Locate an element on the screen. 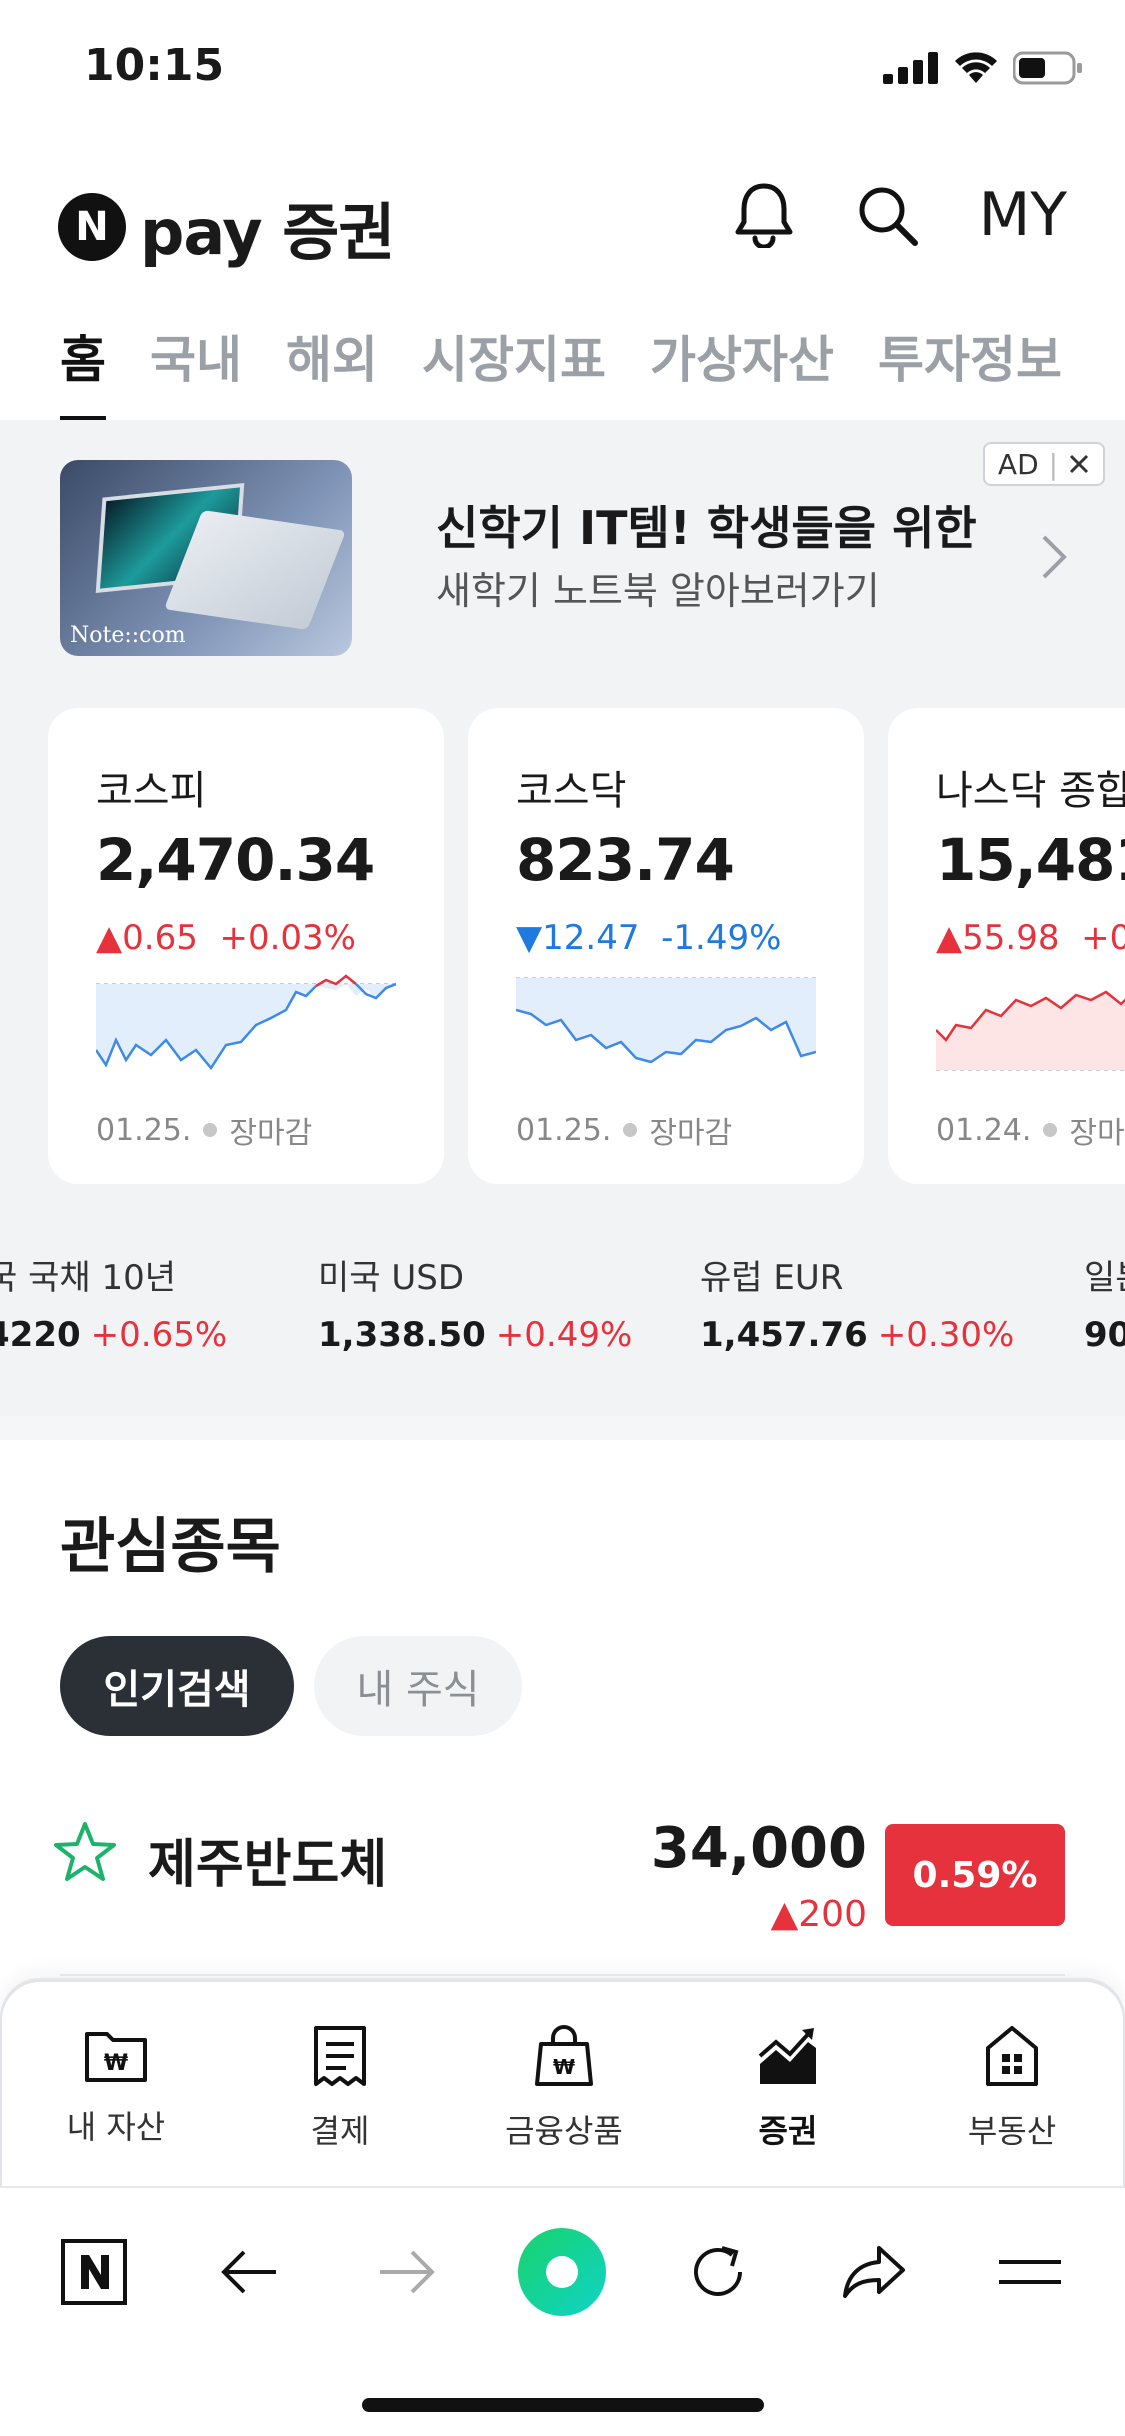 The image size is (1125, 2436). shopping-bag-icon: ₩ is located at coordinates (564, 2055).